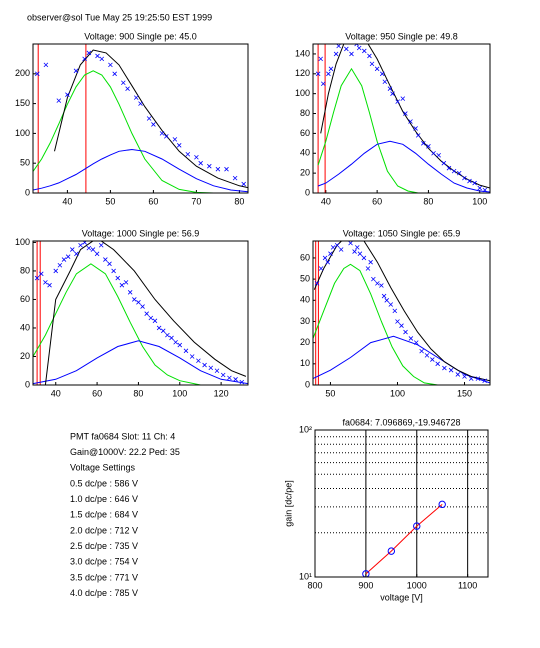 This screenshot has height=648, width=540. I want to click on x-tick-label: 60, so click(153, 201).